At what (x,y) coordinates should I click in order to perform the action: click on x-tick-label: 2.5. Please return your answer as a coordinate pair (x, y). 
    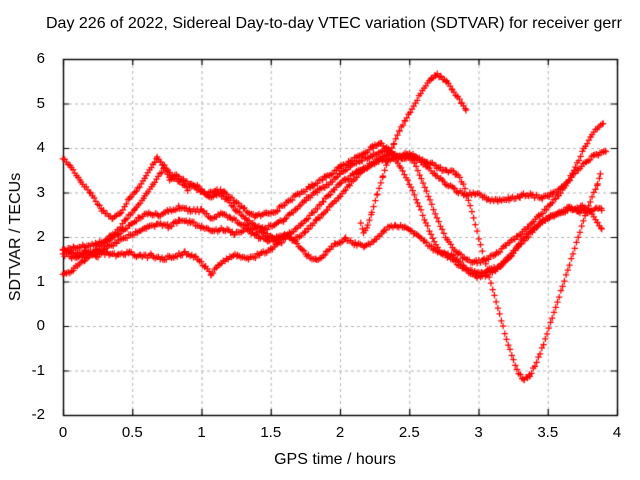
    Looking at the image, I should click on (409, 432).